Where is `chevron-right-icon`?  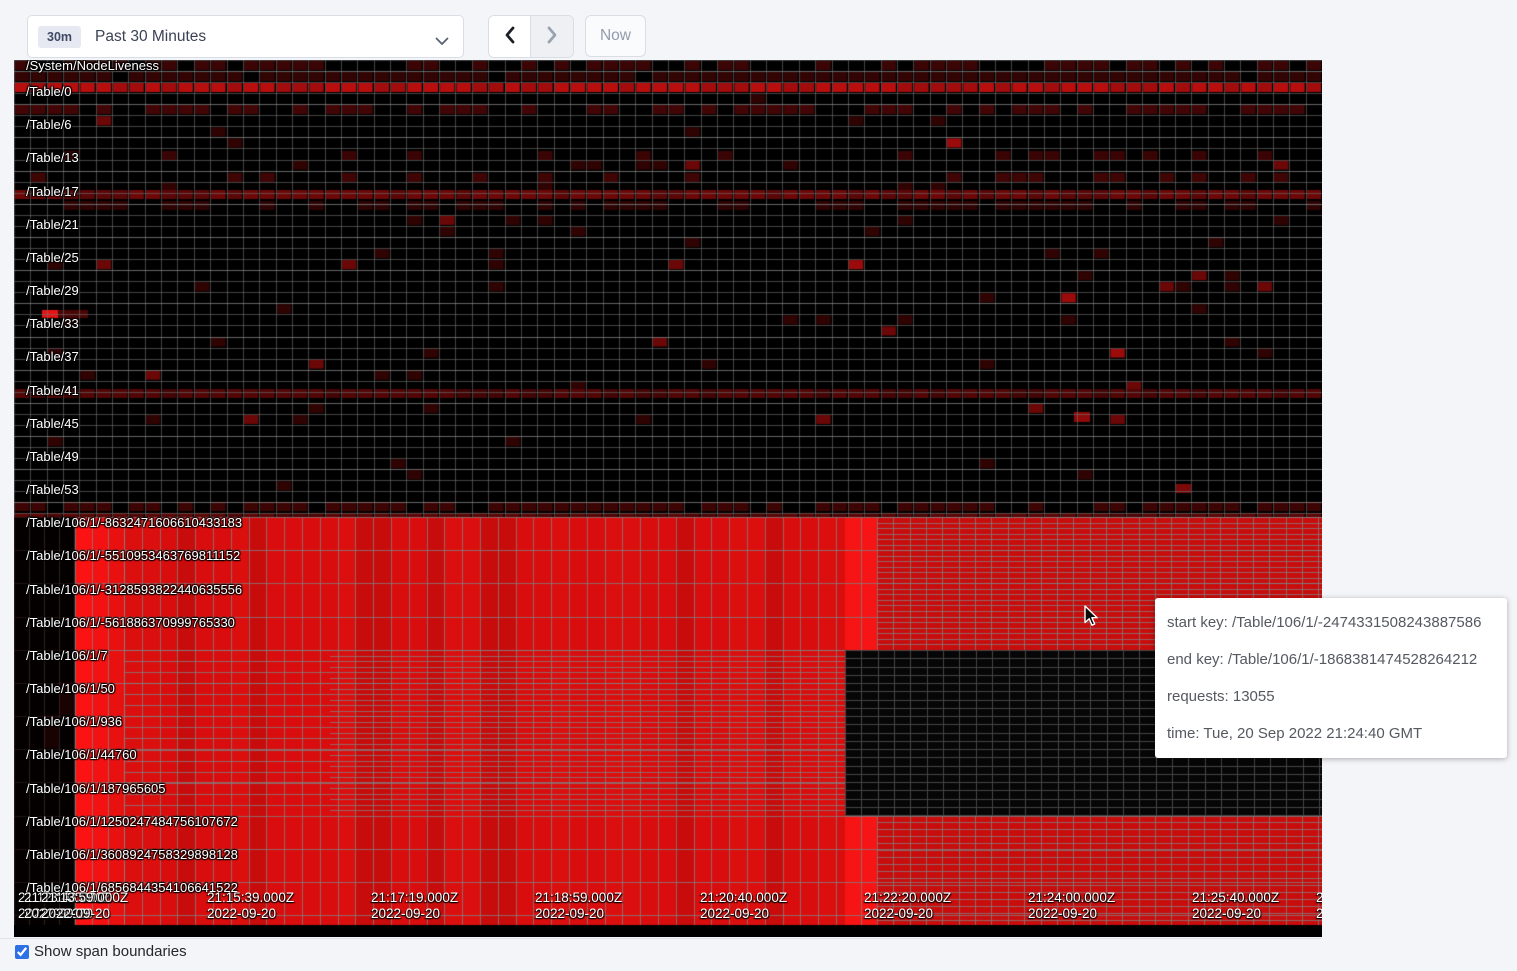 chevron-right-icon is located at coordinates (552, 36).